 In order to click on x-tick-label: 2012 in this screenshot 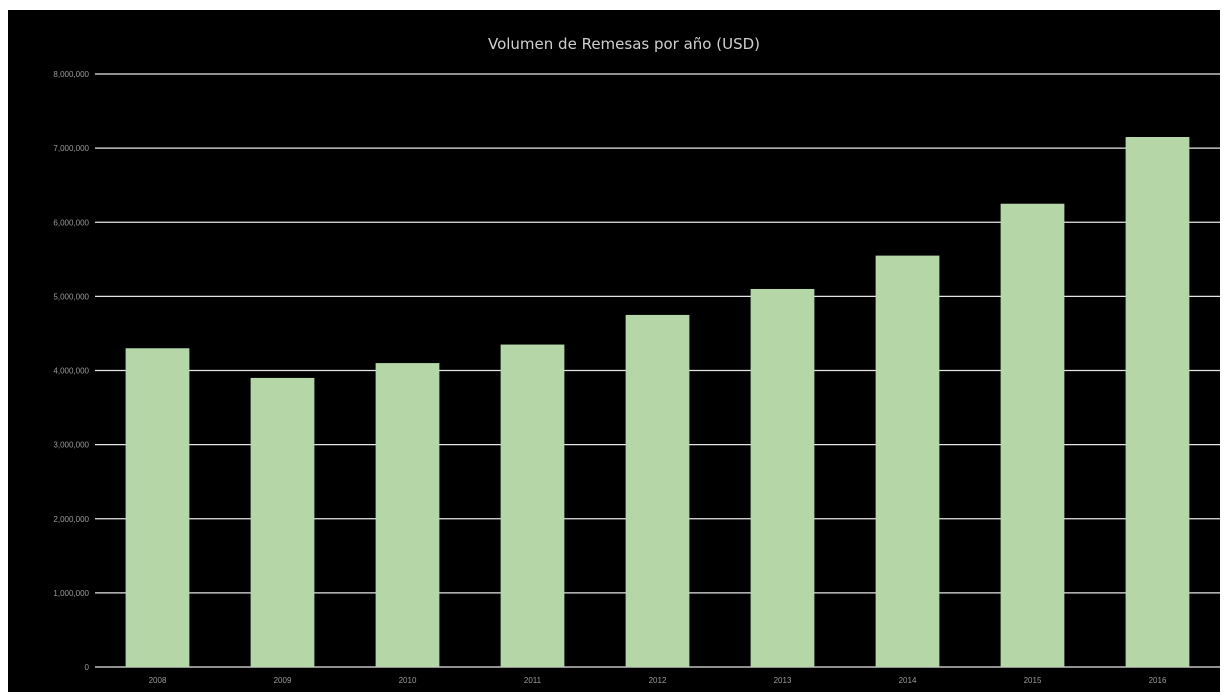, I will do `click(658, 680)`.